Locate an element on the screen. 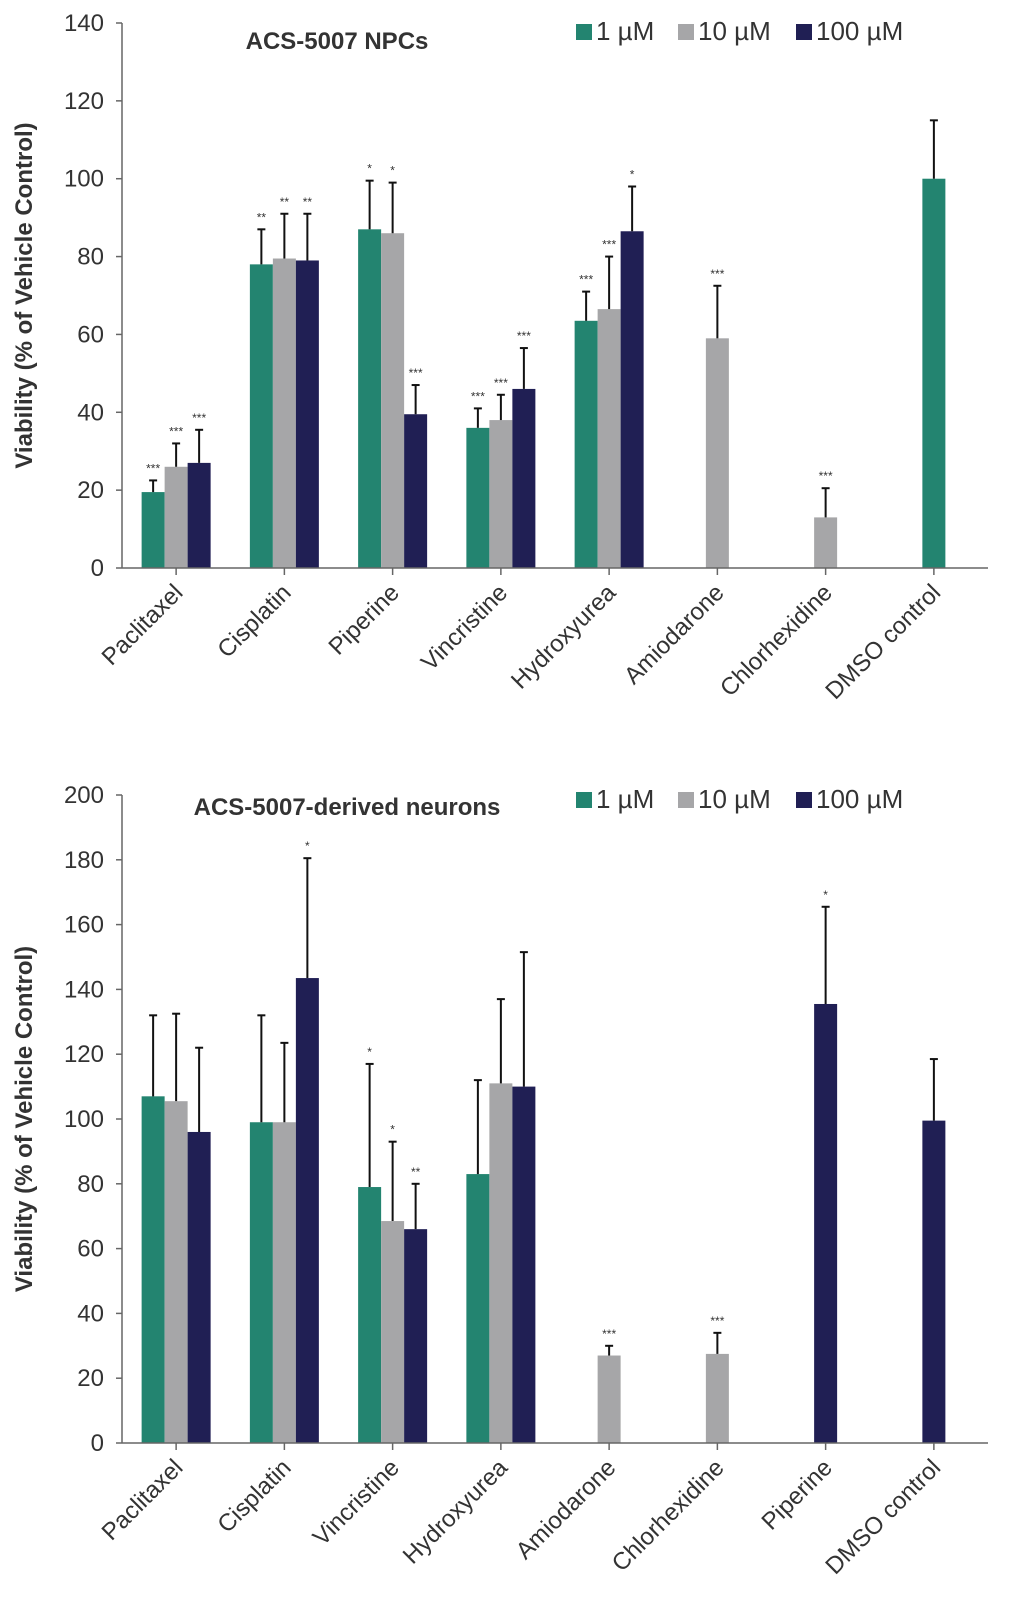  chart-title: ACS-5007 NPCs is located at coordinates (337, 41).